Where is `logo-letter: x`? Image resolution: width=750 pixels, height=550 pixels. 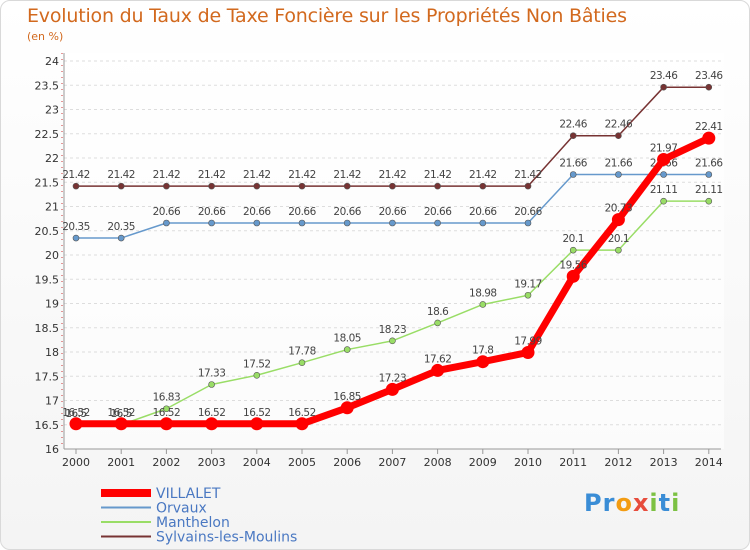
logo-letter: x is located at coordinates (641, 503).